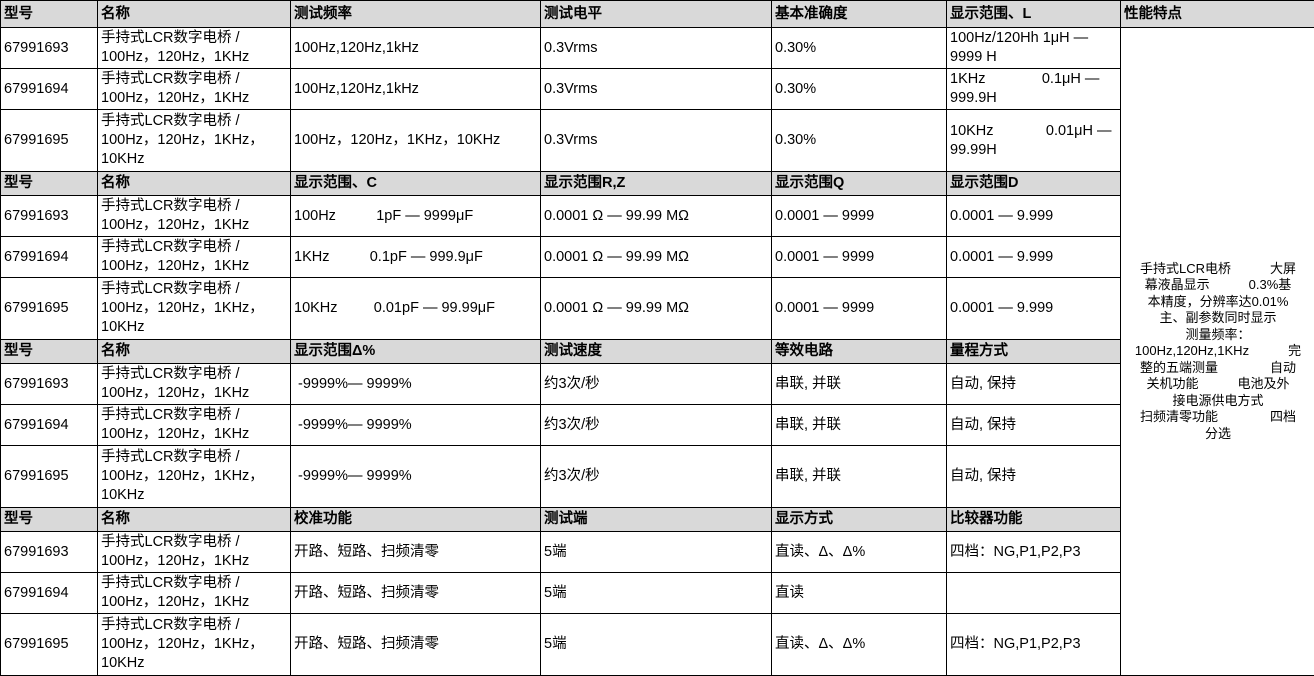 The image size is (1314, 676). Describe the element at coordinates (1218, 318) in the screenshot. I see `features-line: 主、副参数同时显示` at that location.